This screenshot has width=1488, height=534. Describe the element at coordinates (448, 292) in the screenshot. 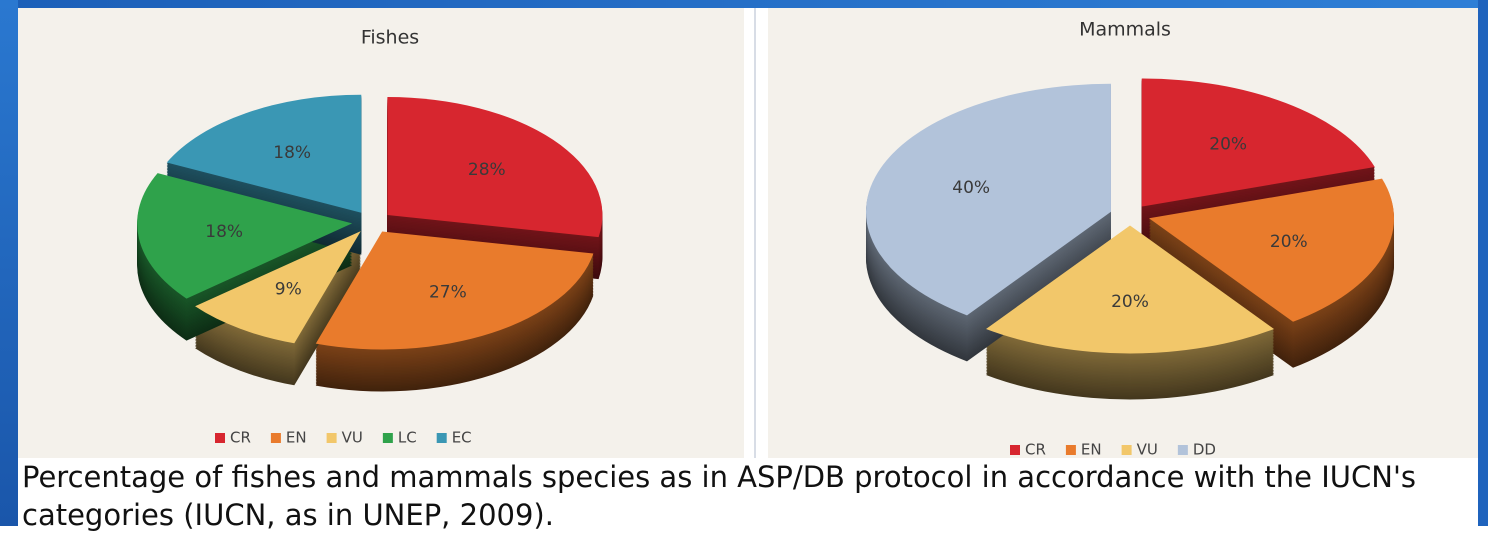

I see `value-label: 27%` at that location.